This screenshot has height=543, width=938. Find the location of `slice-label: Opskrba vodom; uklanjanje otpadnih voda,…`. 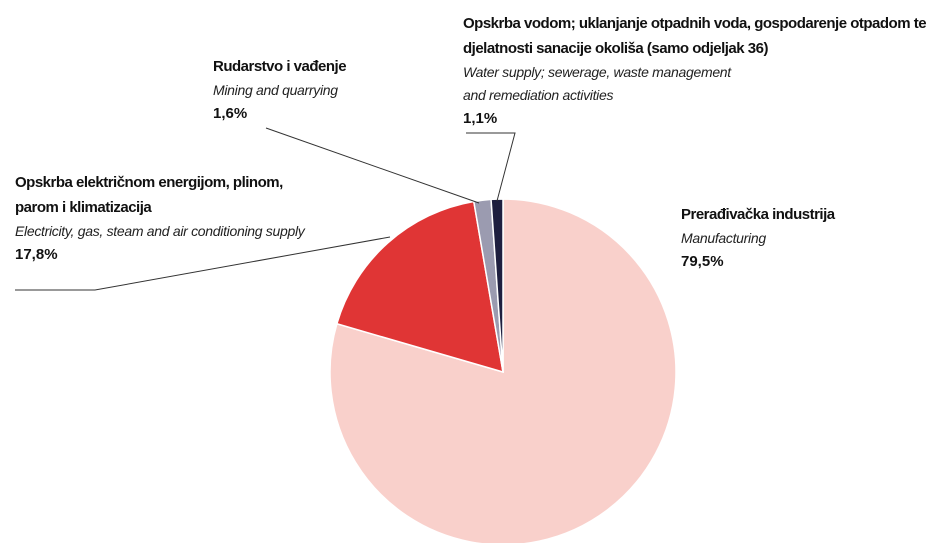

slice-label: Opskrba vodom; uklanjanje otpadnih voda,… is located at coordinates (700, 71).